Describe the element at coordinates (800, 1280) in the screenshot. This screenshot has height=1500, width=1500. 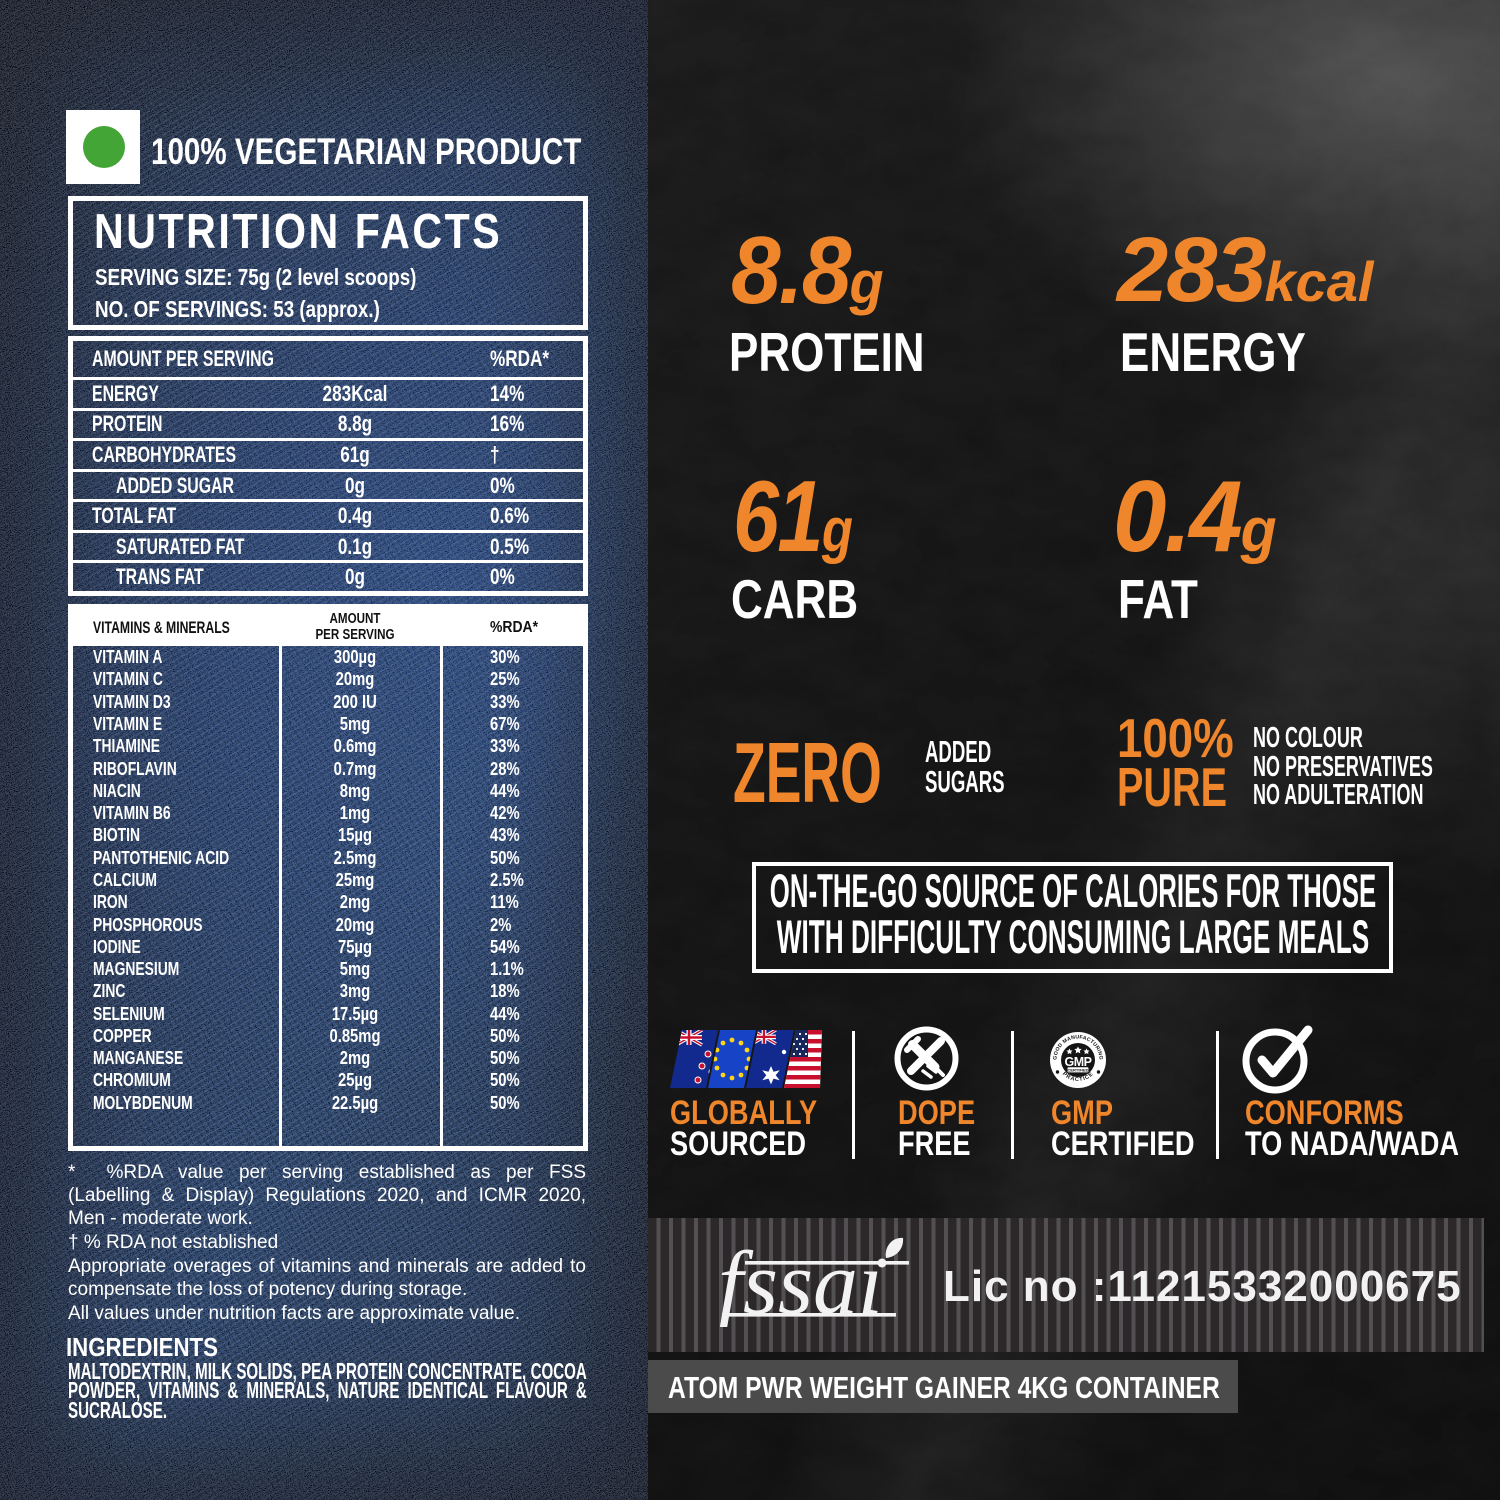
I see `svg-text: fssaı` at that location.